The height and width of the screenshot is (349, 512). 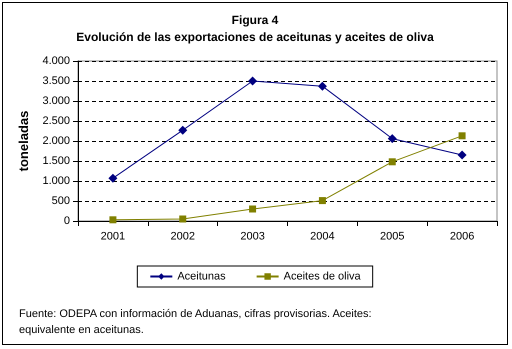 I want to click on y-tick-label: 4.000, so click(x=56, y=61).